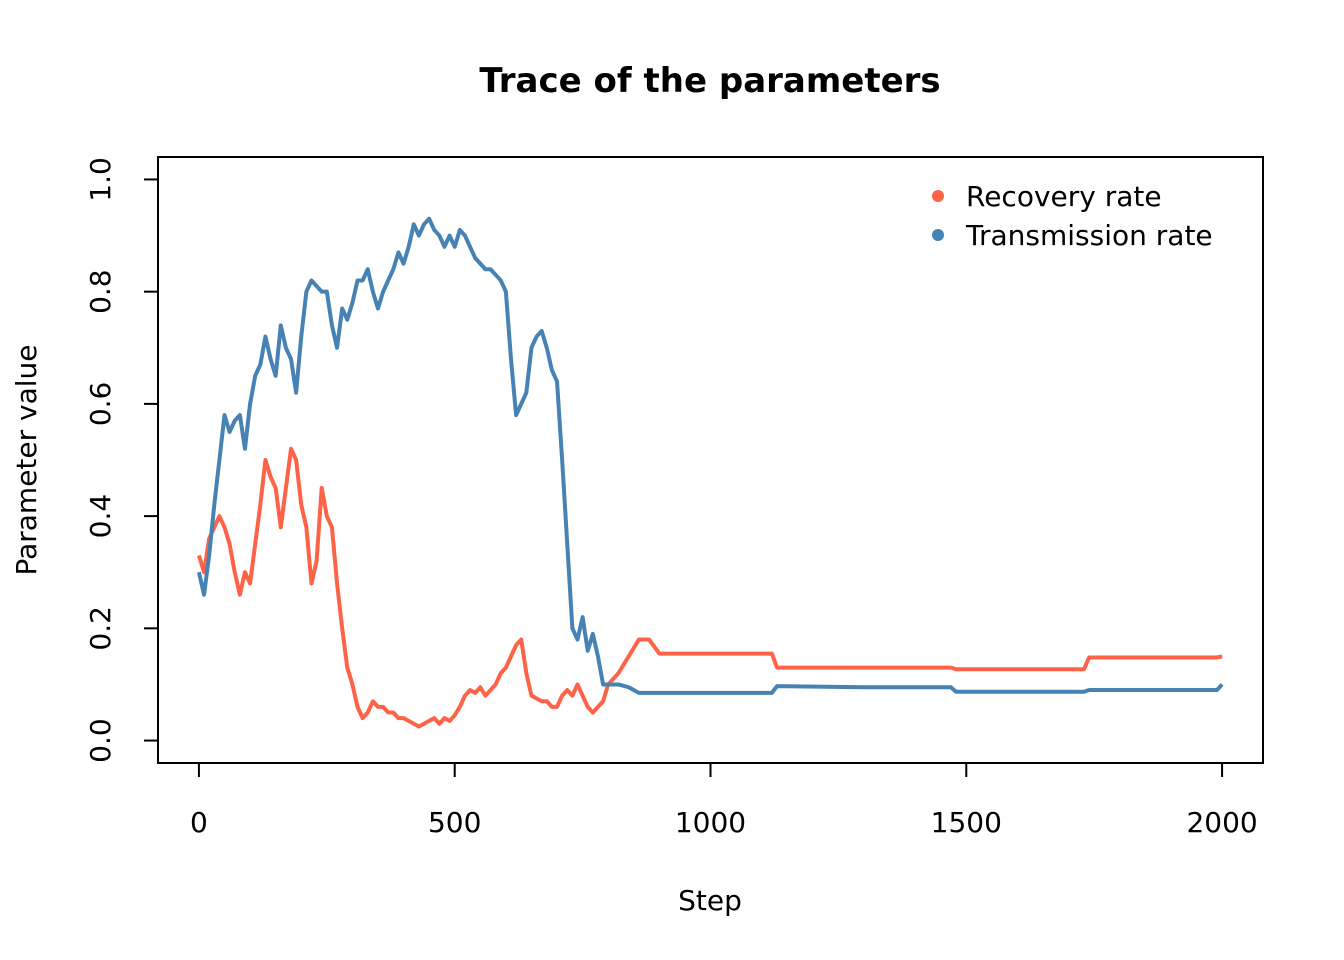 The height and width of the screenshot is (960, 1344). What do you see at coordinates (966, 822) in the screenshot?
I see `x-tick-label: 1500` at bounding box center [966, 822].